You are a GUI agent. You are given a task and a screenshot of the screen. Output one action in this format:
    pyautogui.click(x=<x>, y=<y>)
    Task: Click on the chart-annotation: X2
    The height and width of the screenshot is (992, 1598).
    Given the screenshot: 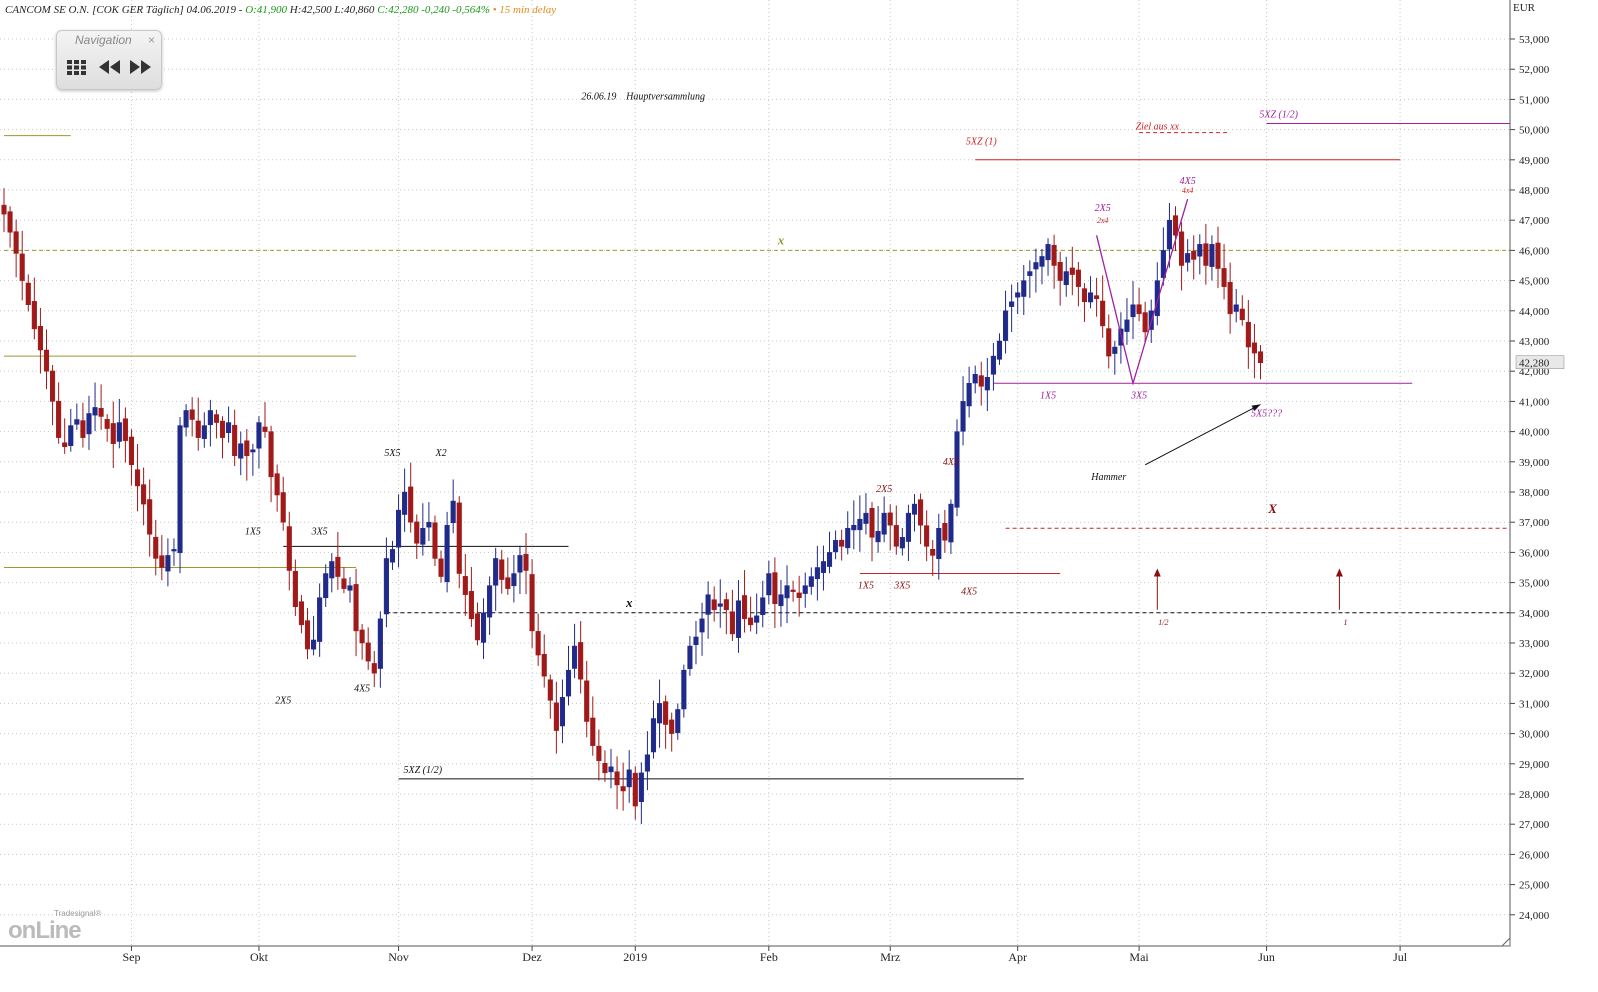 What is the action you would take?
    pyautogui.click(x=440, y=453)
    